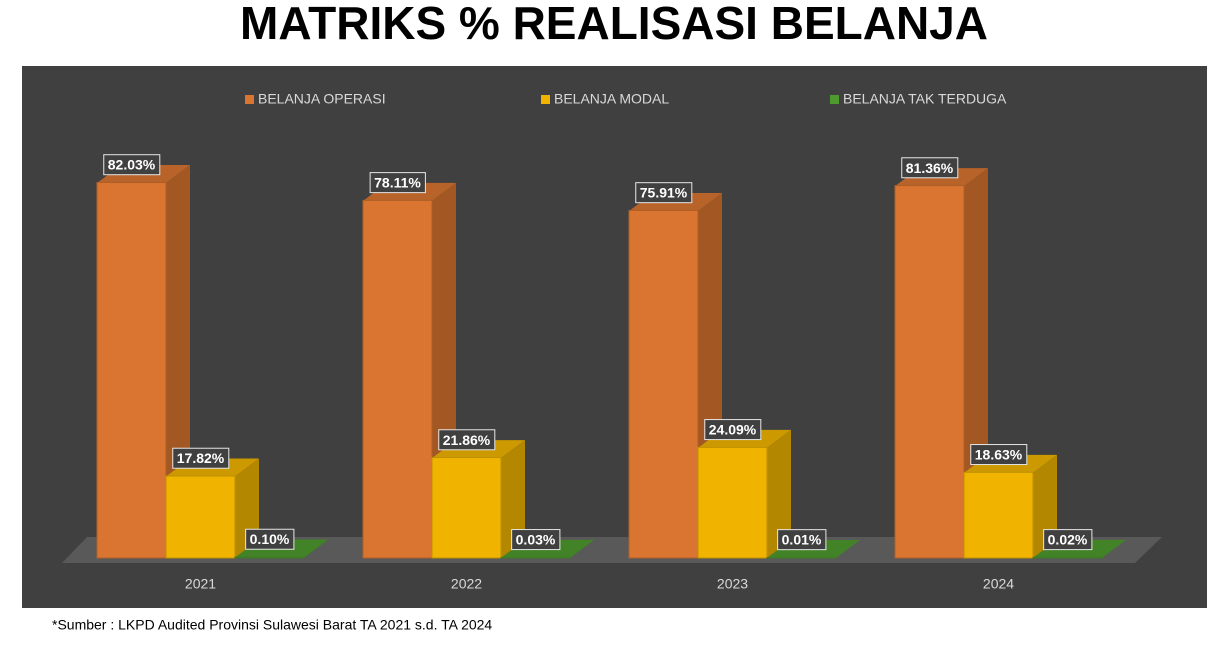 The image size is (1229, 652). What do you see at coordinates (925, 99) in the screenshot?
I see `legend-label: BELANJA TAK TERDUGA` at bounding box center [925, 99].